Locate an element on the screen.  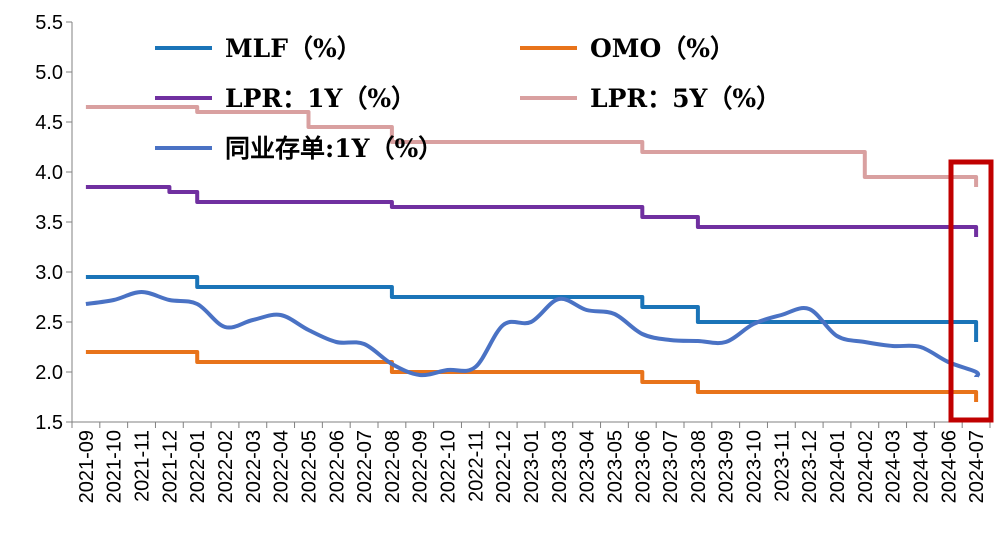
y-tick-label: 1.5 is located at coordinates (49, 423).